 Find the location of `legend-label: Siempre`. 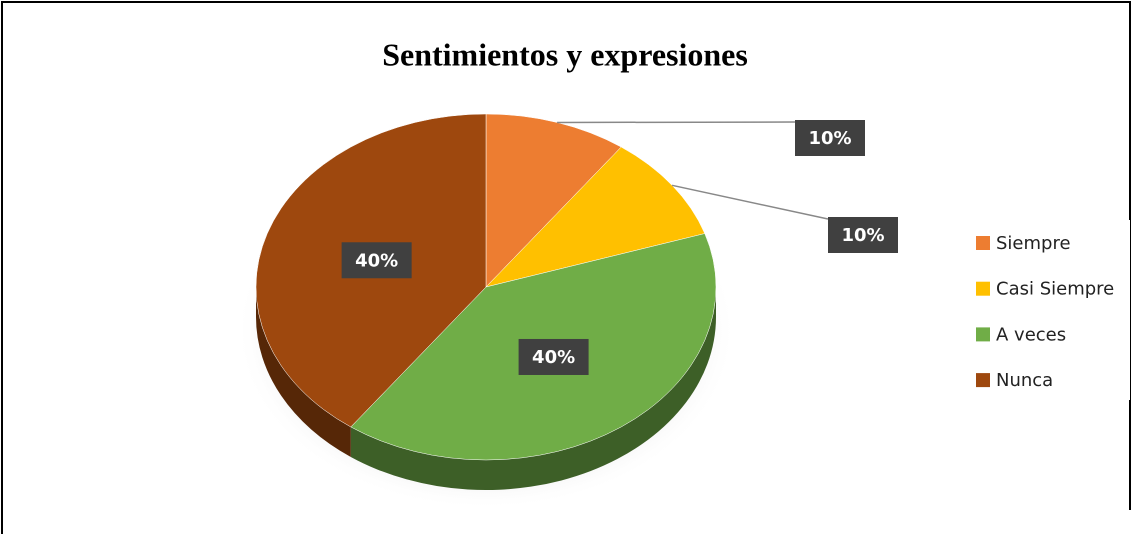

legend-label: Siempre is located at coordinates (1033, 243).